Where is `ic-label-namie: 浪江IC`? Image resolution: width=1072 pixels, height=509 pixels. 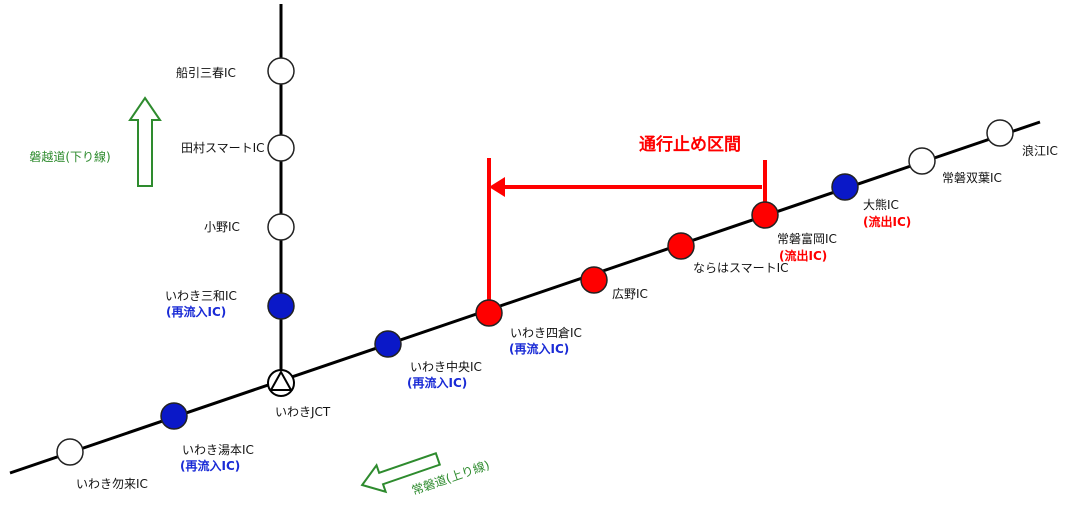
ic-label-namie: 浪江IC is located at coordinates (1040, 150).